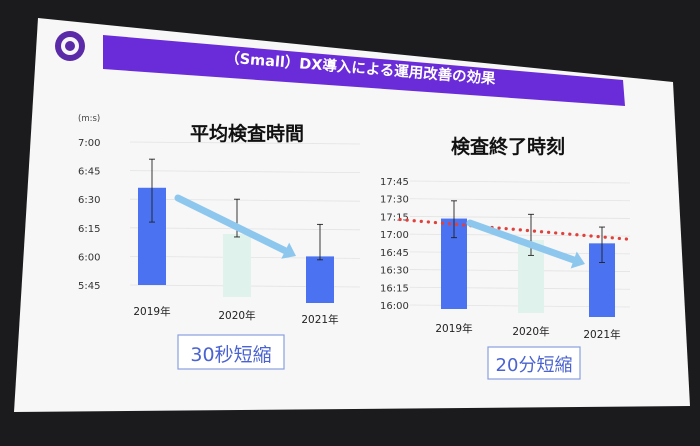 The image size is (700, 446). What do you see at coordinates (534, 365) in the screenshot?
I see `right-callout-text: 20分短縮` at bounding box center [534, 365].